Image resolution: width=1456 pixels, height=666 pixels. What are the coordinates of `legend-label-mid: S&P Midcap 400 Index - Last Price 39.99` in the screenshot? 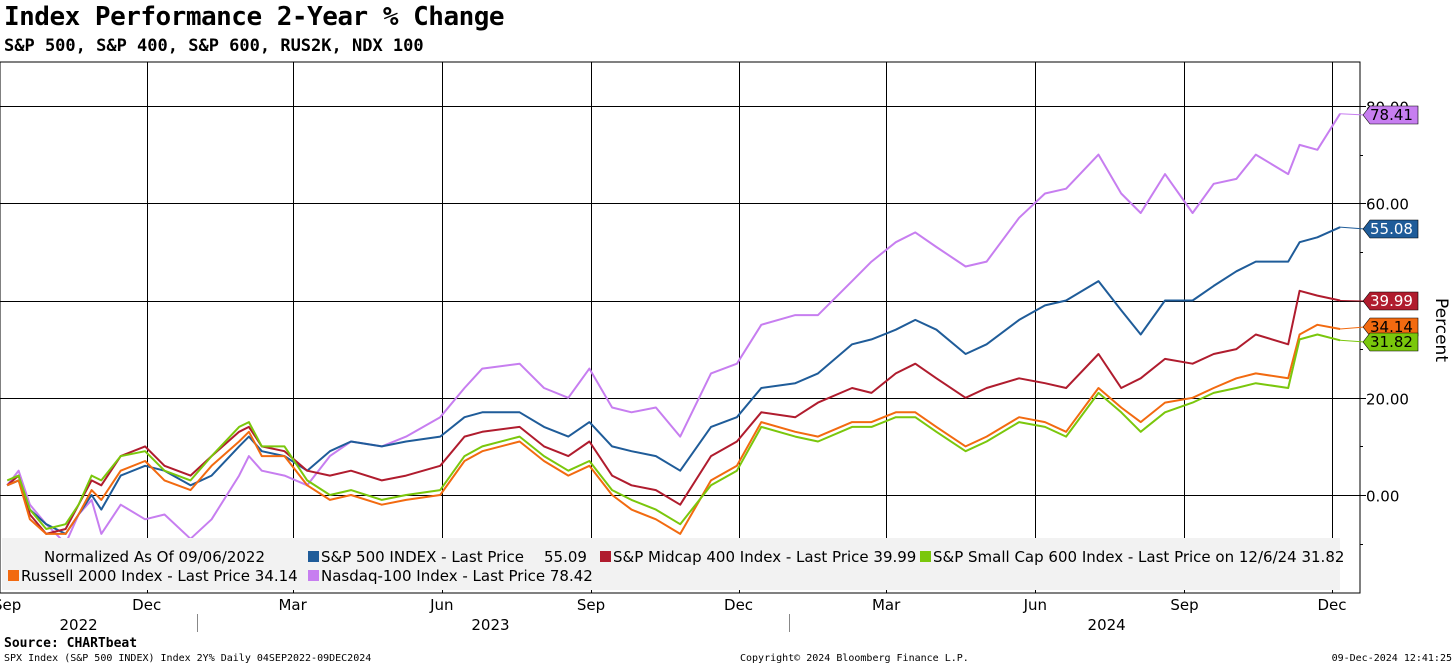 It's located at (764, 557).